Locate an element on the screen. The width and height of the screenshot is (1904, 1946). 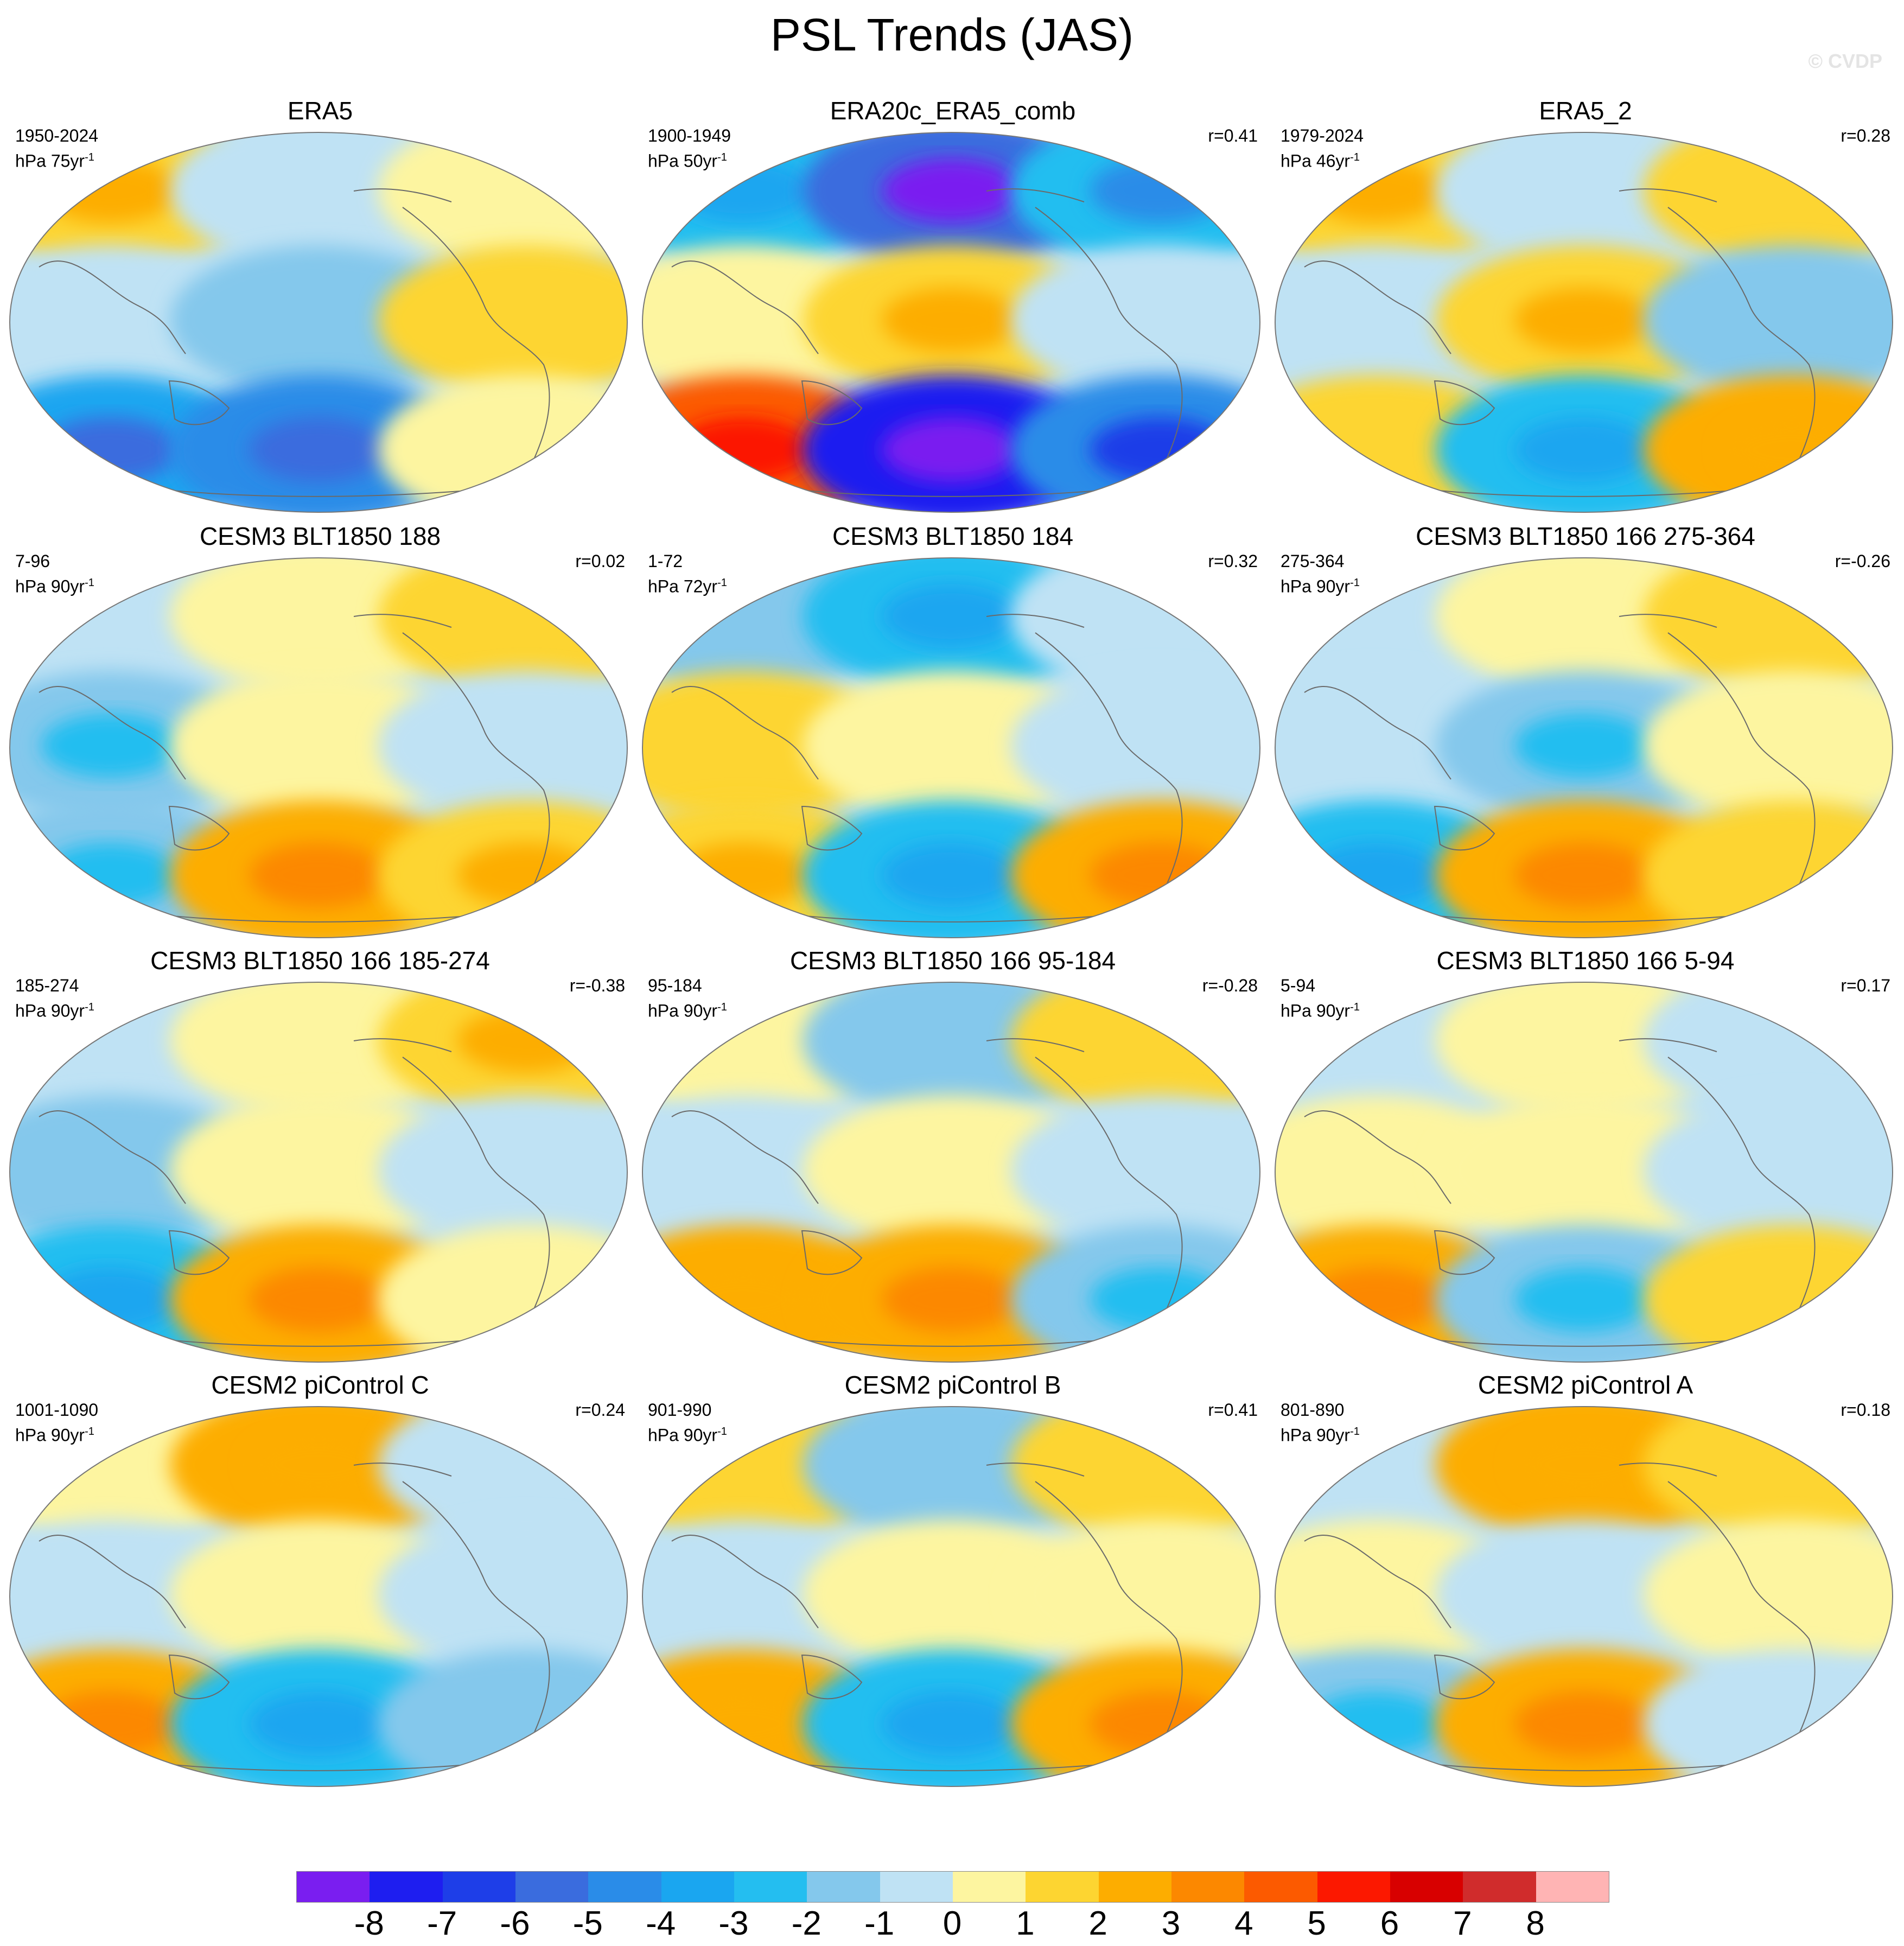
colorbar-tick-label: 4 is located at coordinates (1243, 1923).